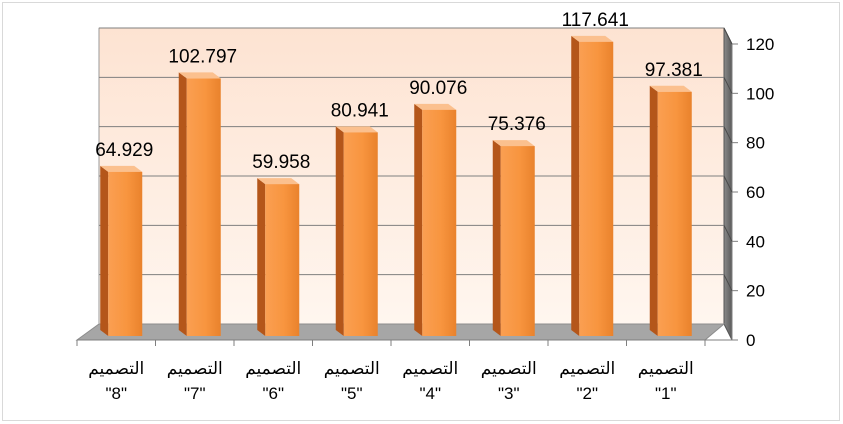 The width and height of the screenshot is (843, 424). Describe the element at coordinates (517, 124) in the screenshot. I see `data-label: 75.376` at that location.